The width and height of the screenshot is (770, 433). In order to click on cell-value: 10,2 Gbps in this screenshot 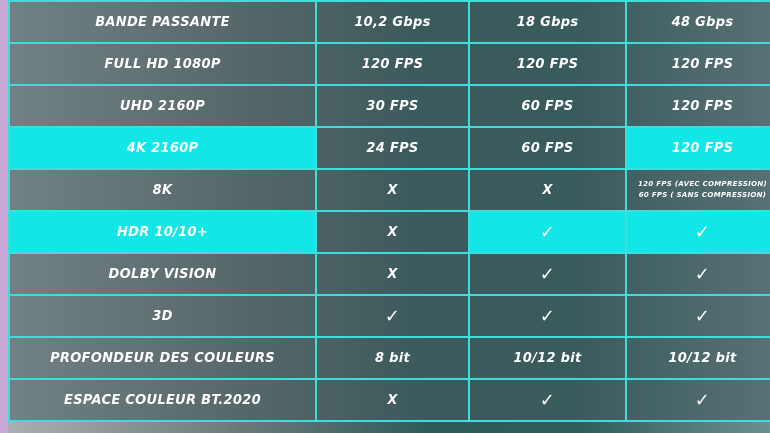, I will do `click(392, 22)`.